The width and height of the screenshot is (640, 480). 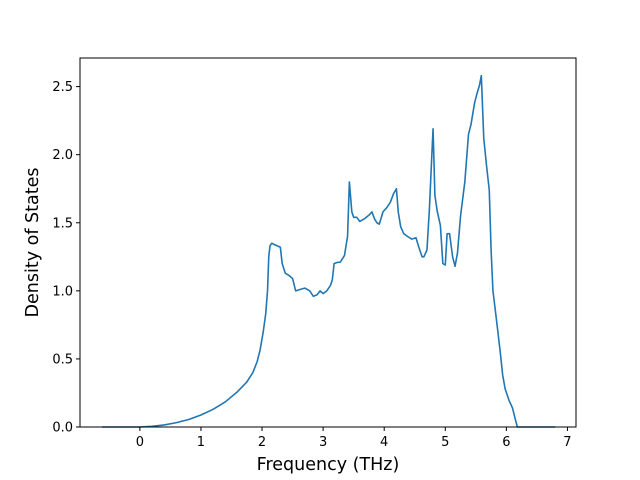 I want to click on x-tick-label: 2, so click(x=262, y=442).